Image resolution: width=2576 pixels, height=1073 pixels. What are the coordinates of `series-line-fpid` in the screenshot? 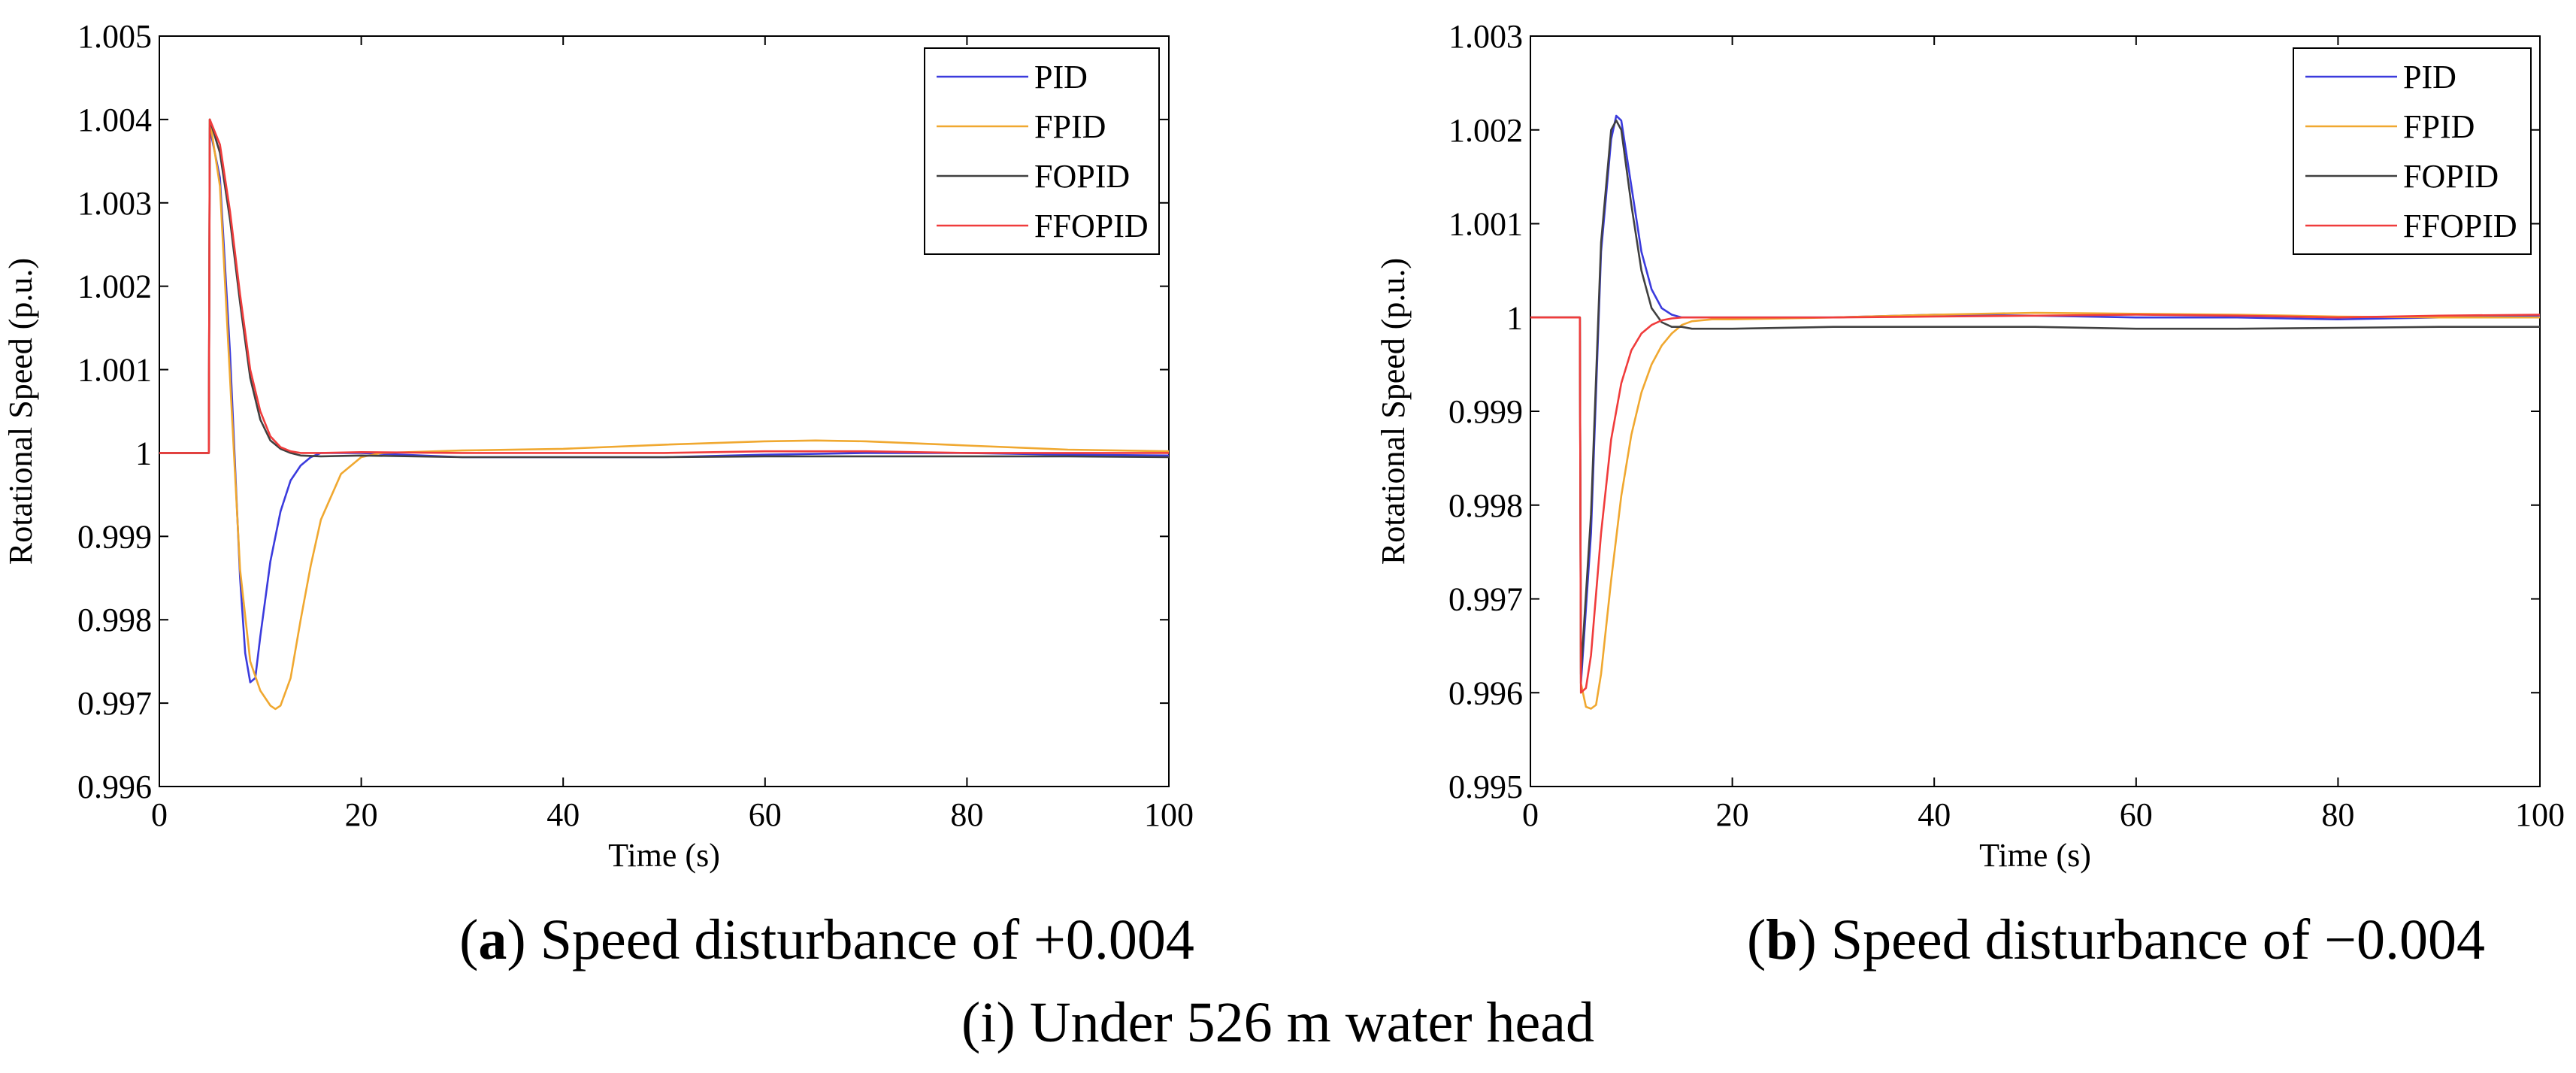 It's located at (2035, 510).